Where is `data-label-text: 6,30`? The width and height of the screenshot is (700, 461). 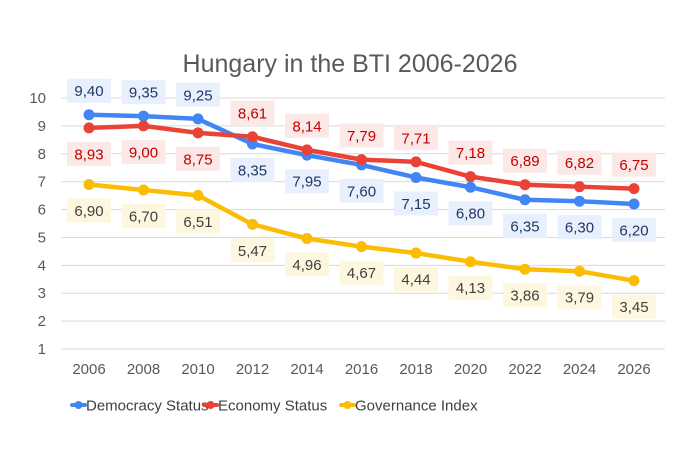
data-label-text: 6,30 is located at coordinates (579, 228).